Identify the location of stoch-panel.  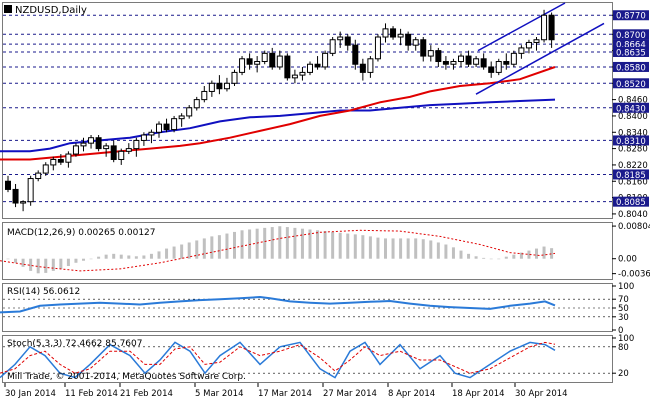
(307, 359).